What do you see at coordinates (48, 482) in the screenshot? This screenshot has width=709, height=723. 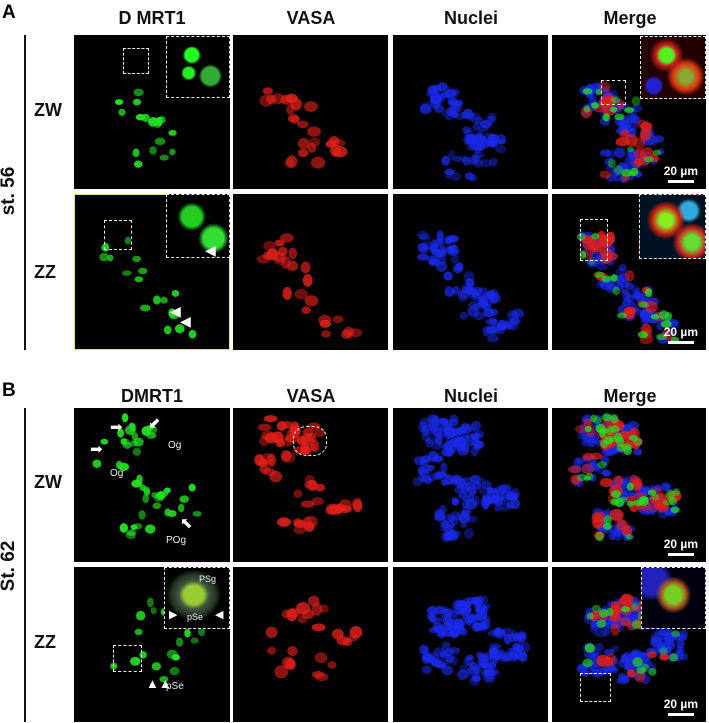 I see `row-label-zw-b: ZW` at bounding box center [48, 482].